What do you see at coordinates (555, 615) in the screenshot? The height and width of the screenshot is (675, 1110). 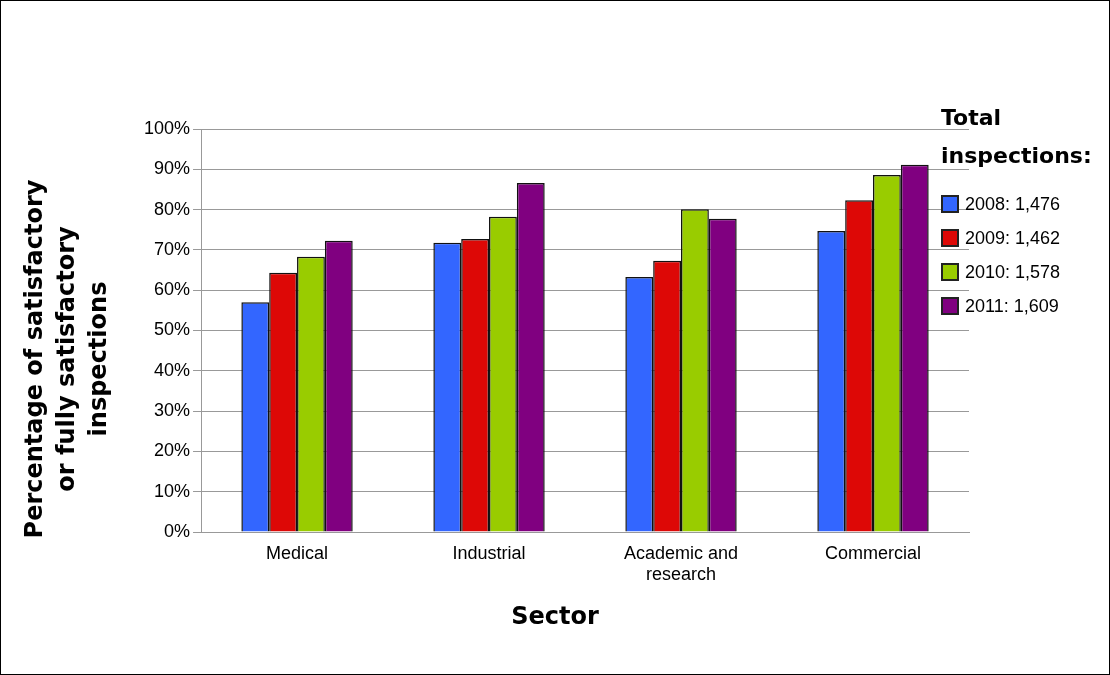 I see `x-axis-title: Sector` at bounding box center [555, 615].